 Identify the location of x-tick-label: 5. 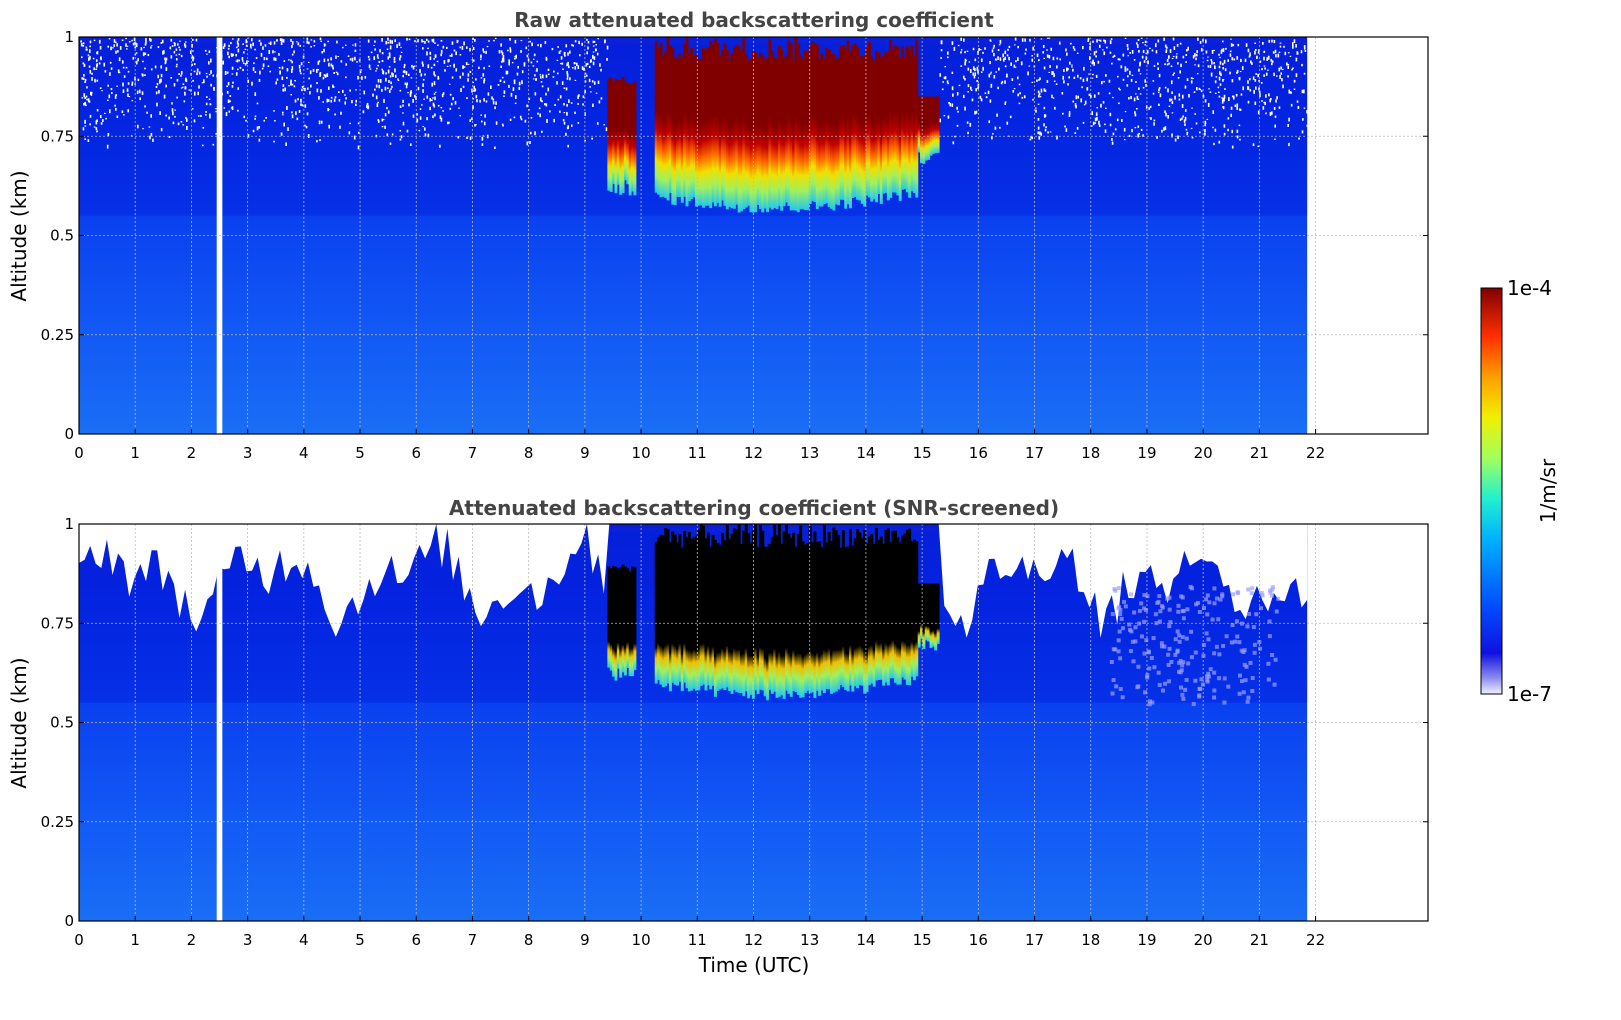
(360, 940).